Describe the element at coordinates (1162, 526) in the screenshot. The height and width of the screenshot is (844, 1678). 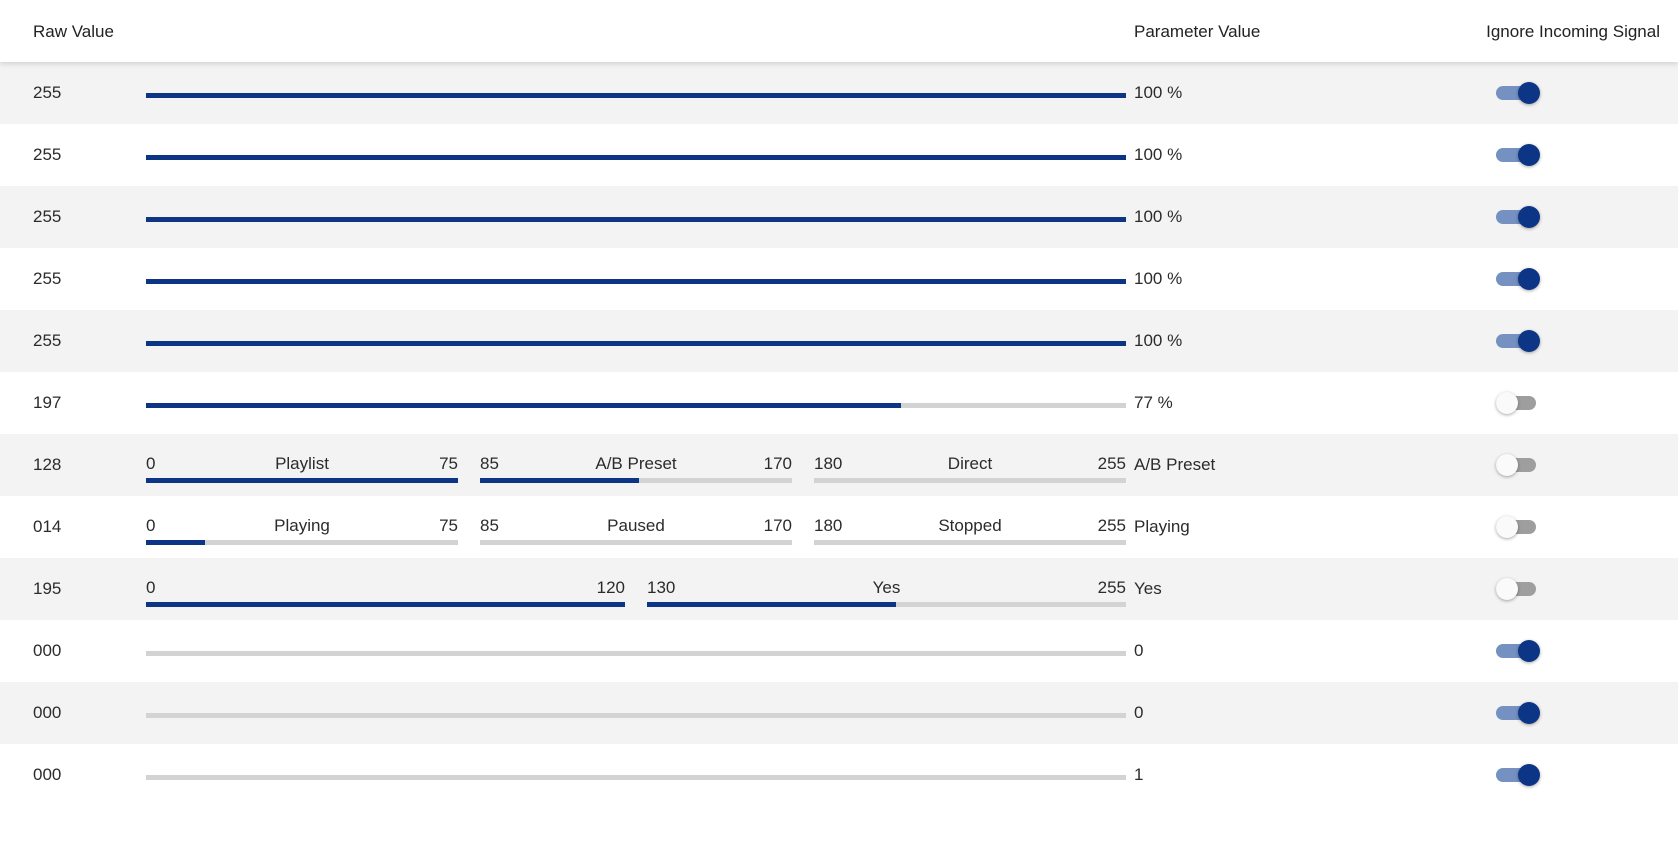
I see `parameter-value: Playing` at that location.